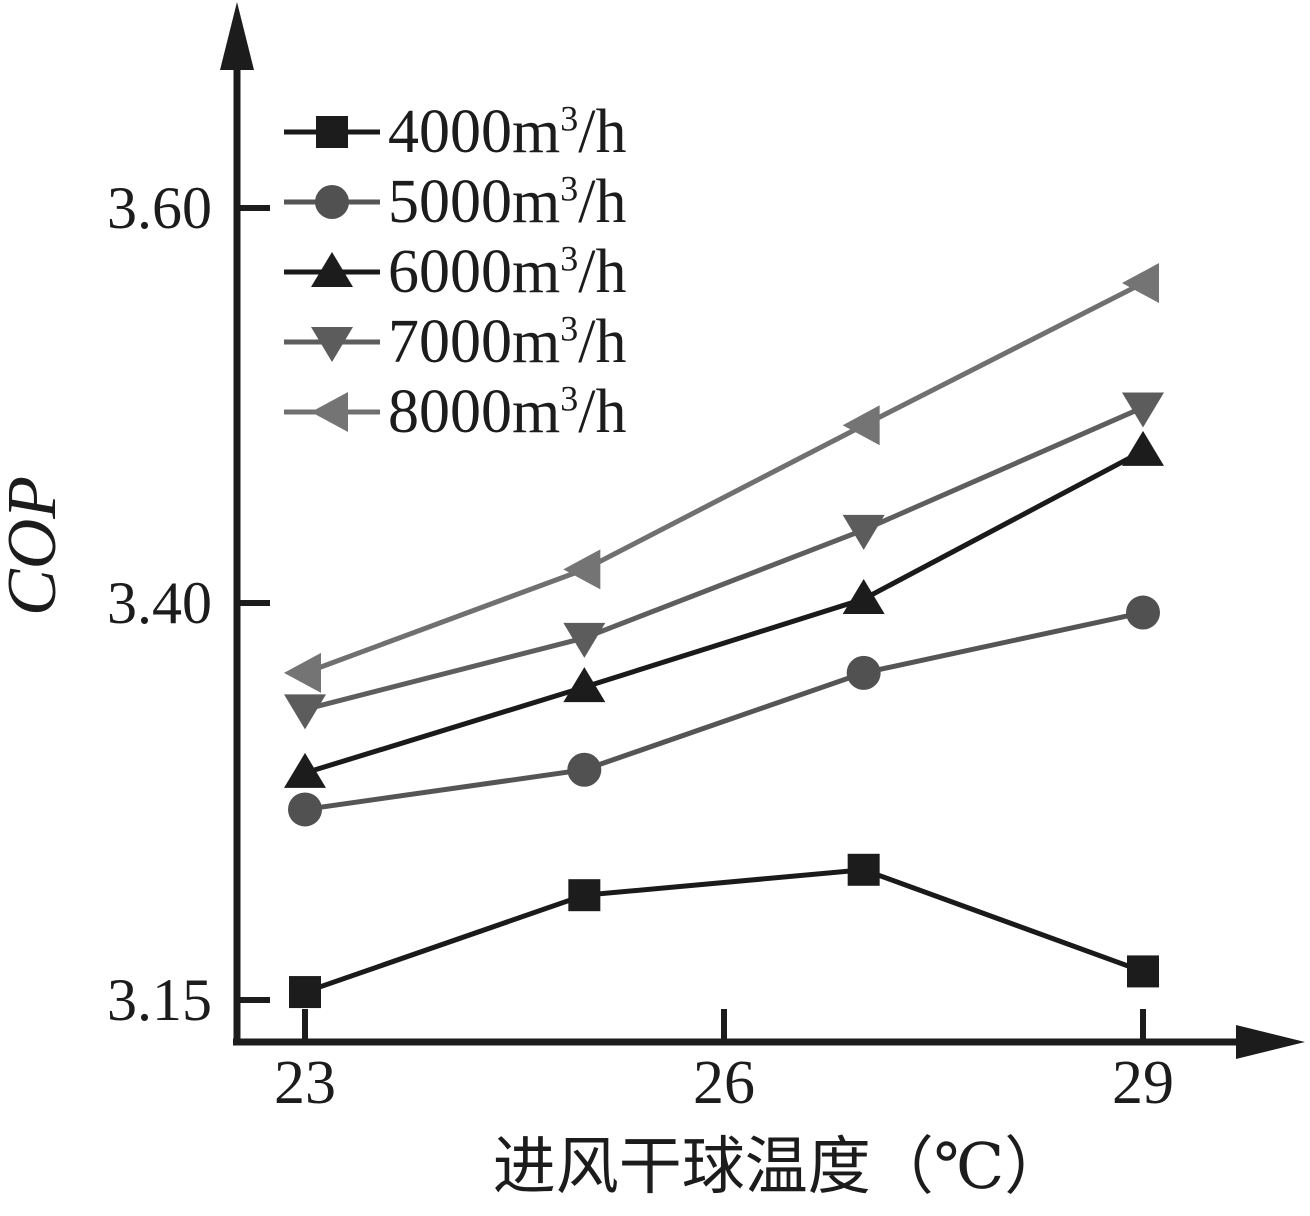  What do you see at coordinates (332, 344) in the screenshot?
I see `legend-swatch-triangle-down-icon` at bounding box center [332, 344].